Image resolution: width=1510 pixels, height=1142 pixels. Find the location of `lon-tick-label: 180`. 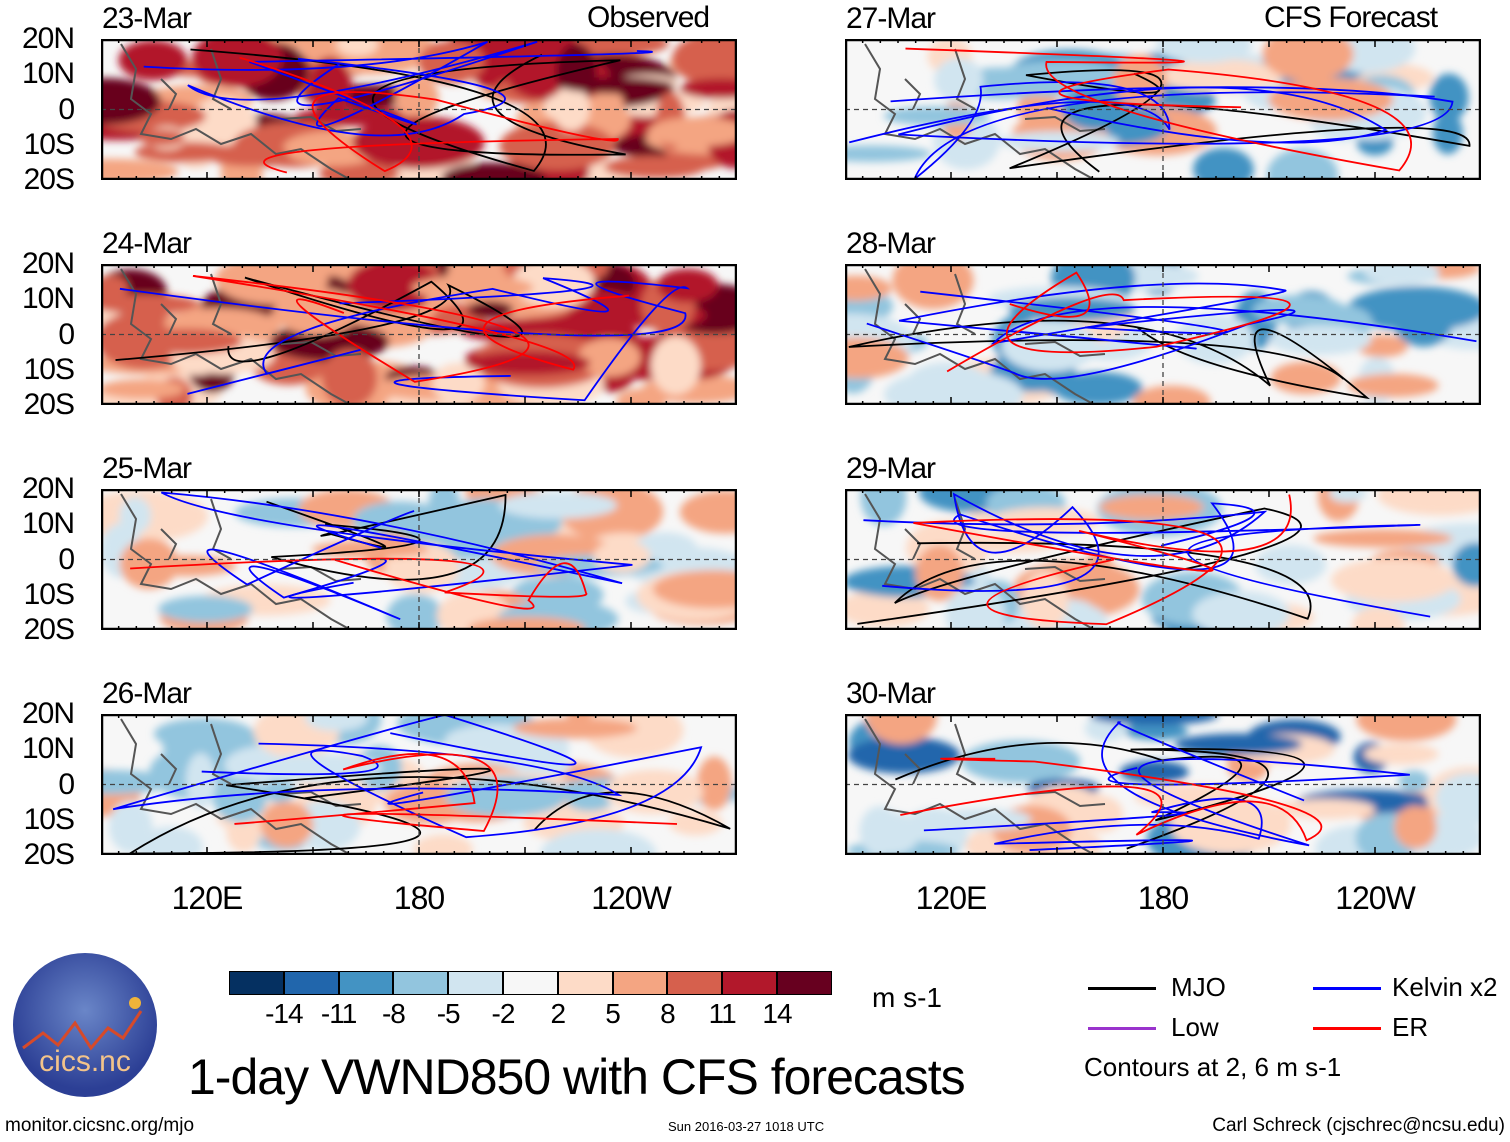

lon-tick-label: 180 is located at coordinates (1163, 898).